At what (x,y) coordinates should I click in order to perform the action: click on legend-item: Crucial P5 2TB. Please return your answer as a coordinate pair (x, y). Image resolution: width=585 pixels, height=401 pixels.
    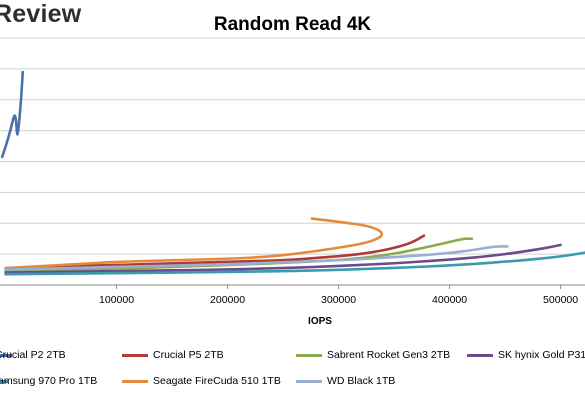
    Looking at the image, I should click on (173, 355).